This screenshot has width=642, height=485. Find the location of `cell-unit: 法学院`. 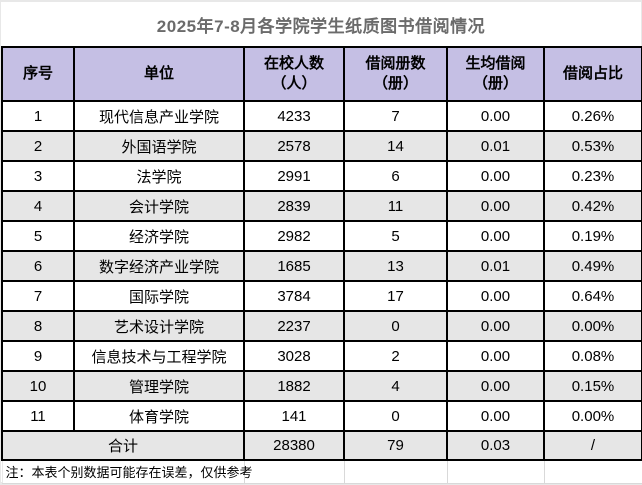

cell-unit: 法学院 is located at coordinates (159, 176).